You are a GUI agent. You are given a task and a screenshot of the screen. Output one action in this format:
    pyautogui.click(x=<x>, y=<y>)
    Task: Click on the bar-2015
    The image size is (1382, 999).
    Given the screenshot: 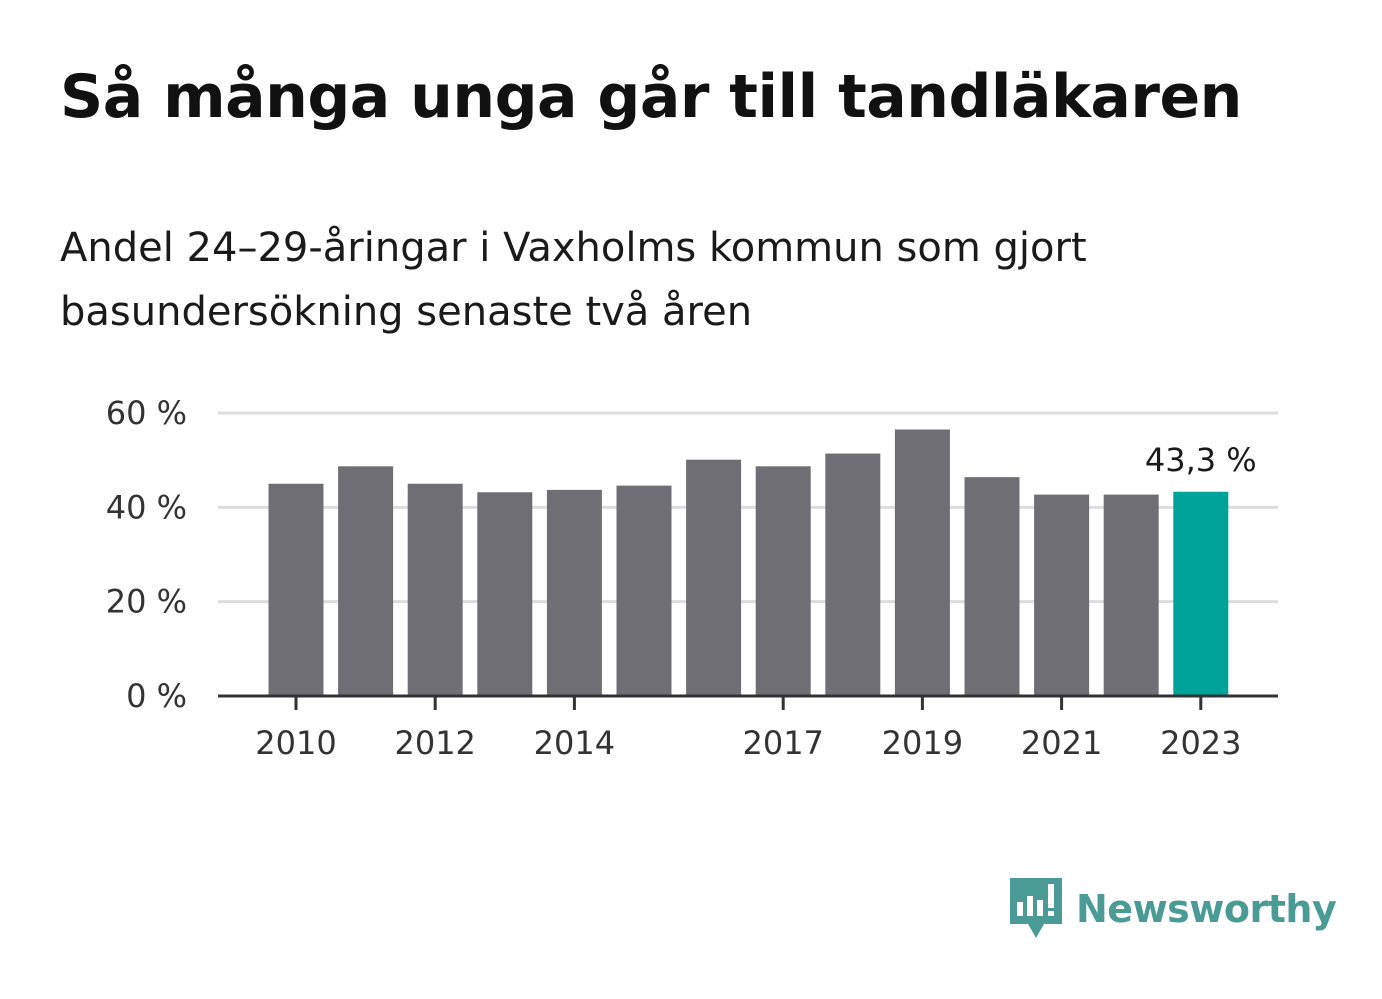 What is the action you would take?
    pyautogui.click(x=644, y=590)
    